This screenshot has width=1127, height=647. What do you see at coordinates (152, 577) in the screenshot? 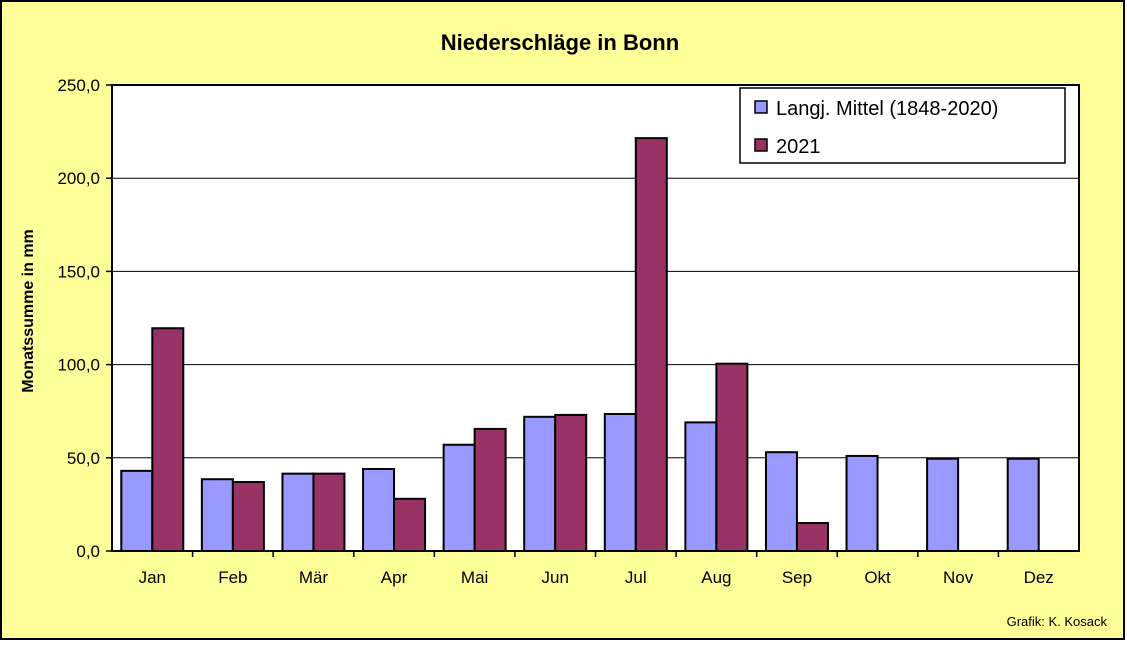
I see `x-tick-label: Jan` at bounding box center [152, 577].